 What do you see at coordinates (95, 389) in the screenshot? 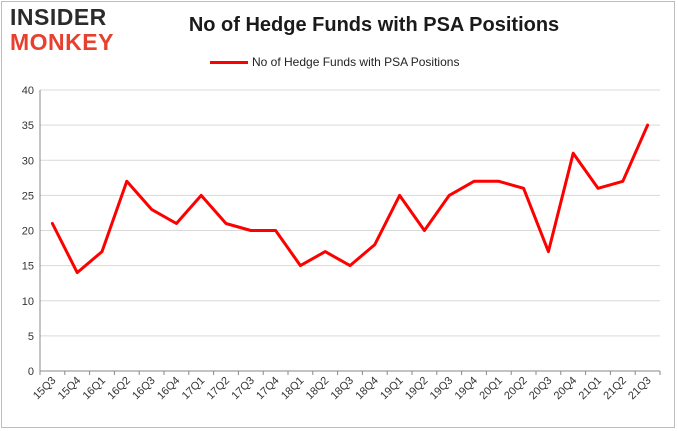
I see `x-tick-label: 16Q1` at bounding box center [95, 389].